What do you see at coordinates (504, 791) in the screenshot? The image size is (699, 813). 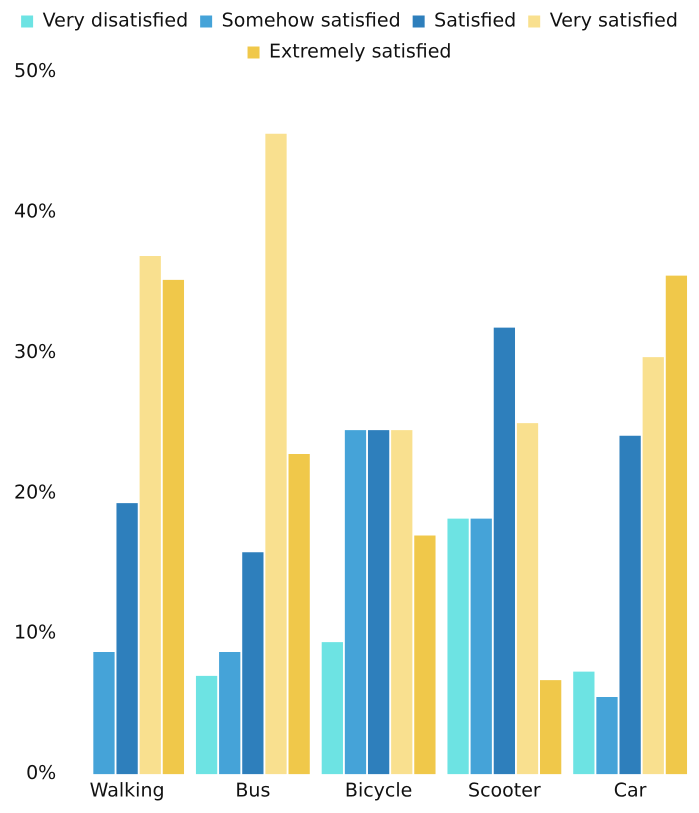 I see `x-tick-label: Scooter` at bounding box center [504, 791].